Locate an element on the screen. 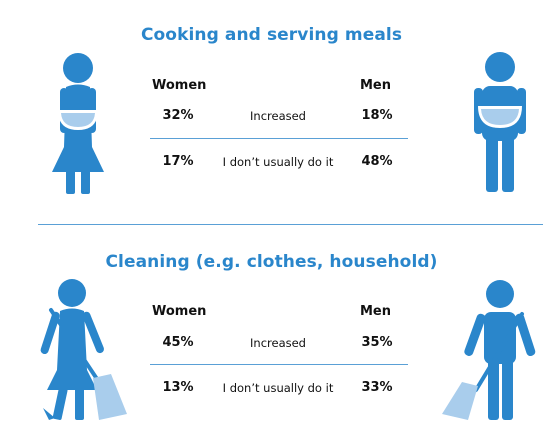 The width and height of the screenshot is (543, 446). men-value: 33% is located at coordinates (377, 387).